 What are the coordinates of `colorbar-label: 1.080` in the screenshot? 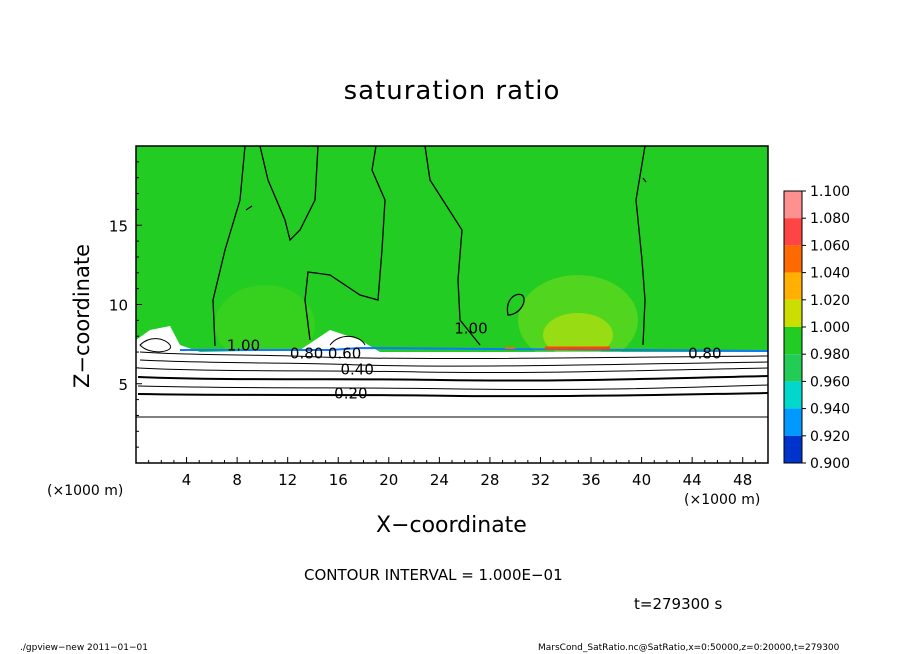 It's located at (830, 219).